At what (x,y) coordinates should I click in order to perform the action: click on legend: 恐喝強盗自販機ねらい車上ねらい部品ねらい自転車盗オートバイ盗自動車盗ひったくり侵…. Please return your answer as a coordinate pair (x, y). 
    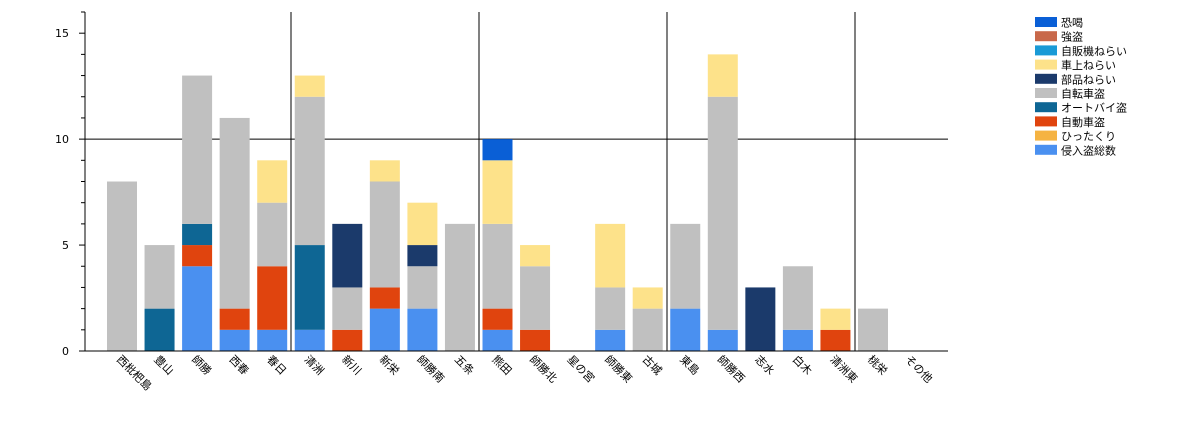
    Looking at the image, I should click on (1081, 87).